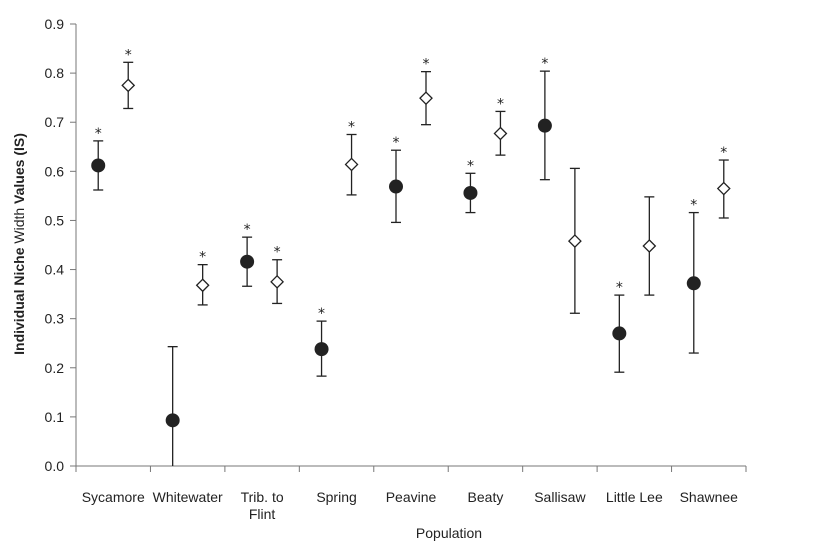  What do you see at coordinates (19, 170) in the screenshot?
I see `y-axis-title-part-3: Values (IS)` at bounding box center [19, 170].